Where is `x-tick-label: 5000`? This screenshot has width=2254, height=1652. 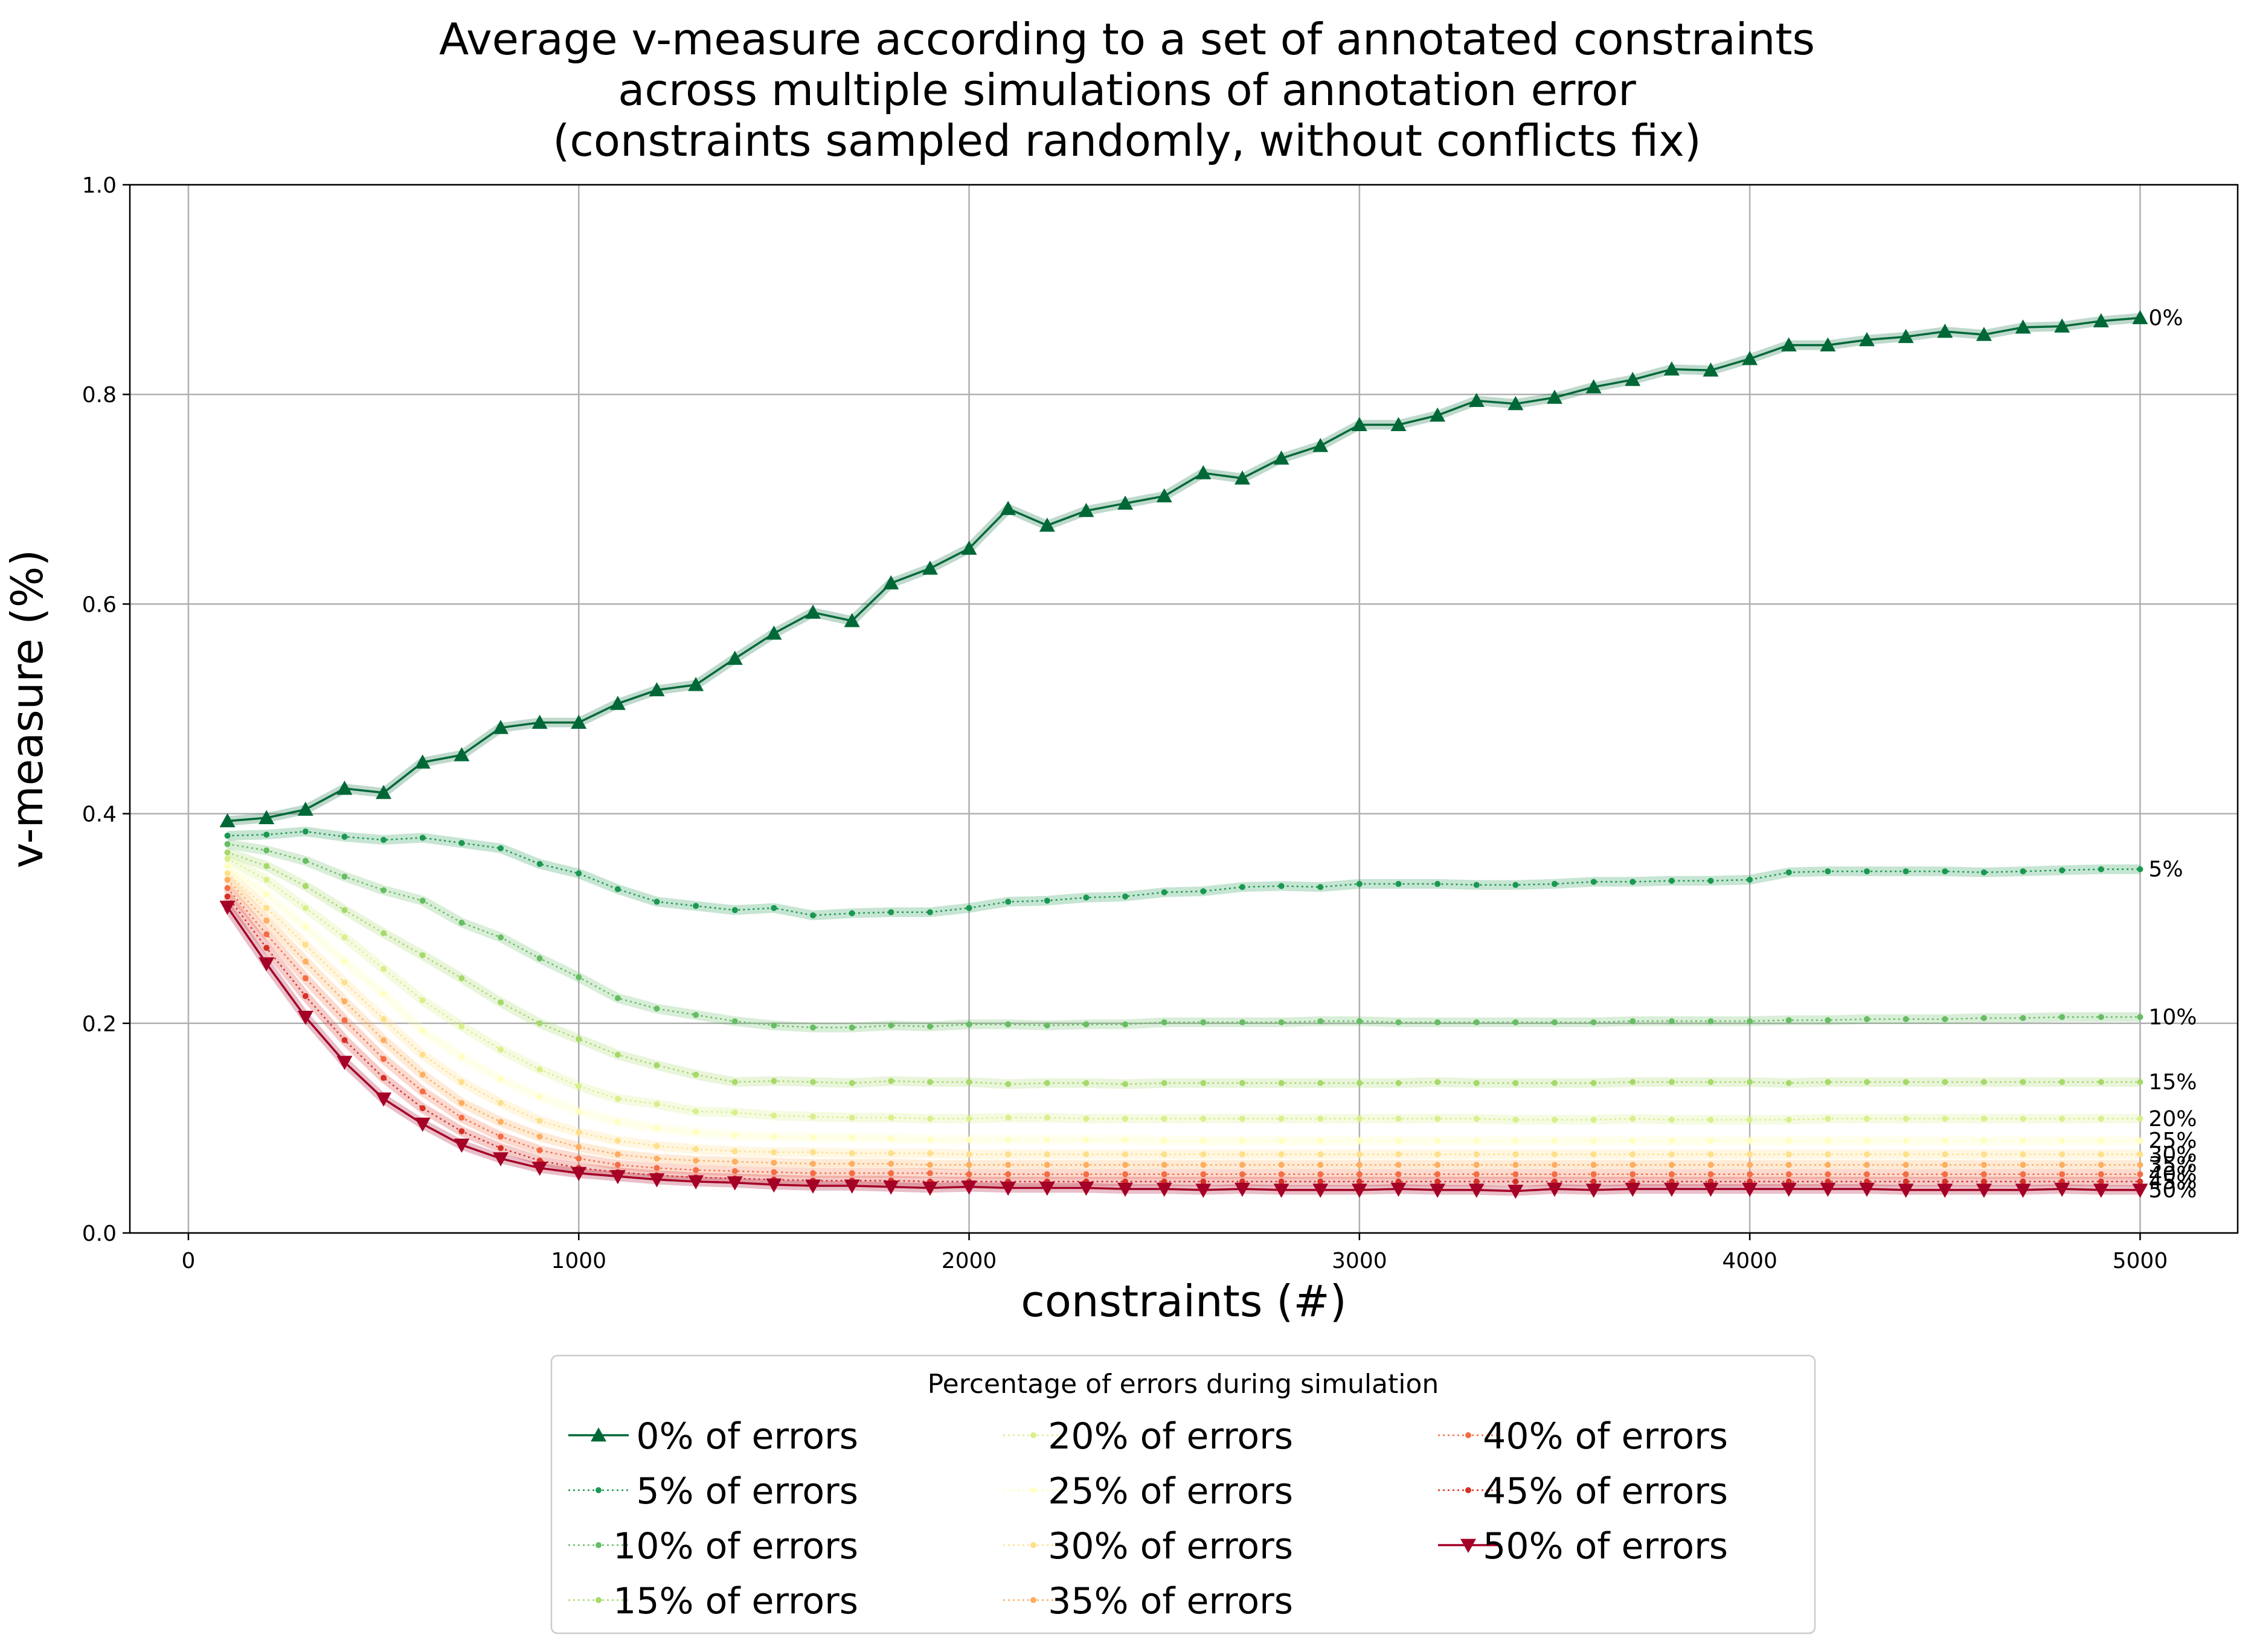 x-tick-label: 5000 is located at coordinates (2140, 1261).